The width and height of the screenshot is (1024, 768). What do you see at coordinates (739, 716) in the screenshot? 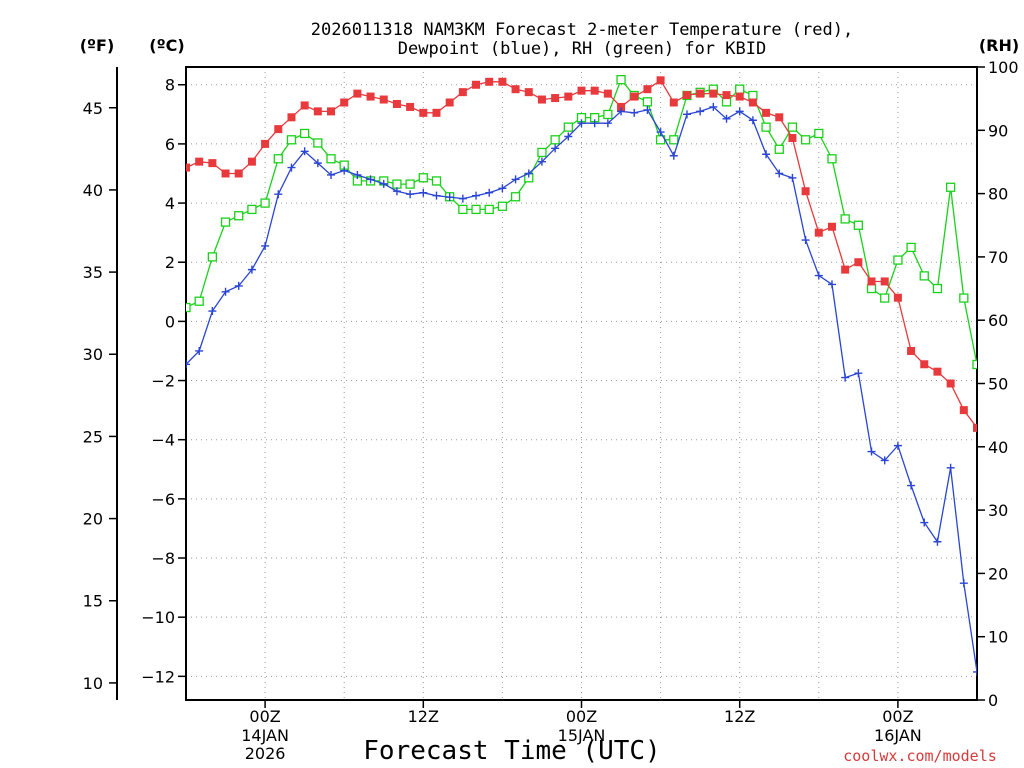
I see `x-tick-label: 12Z` at bounding box center [739, 716].